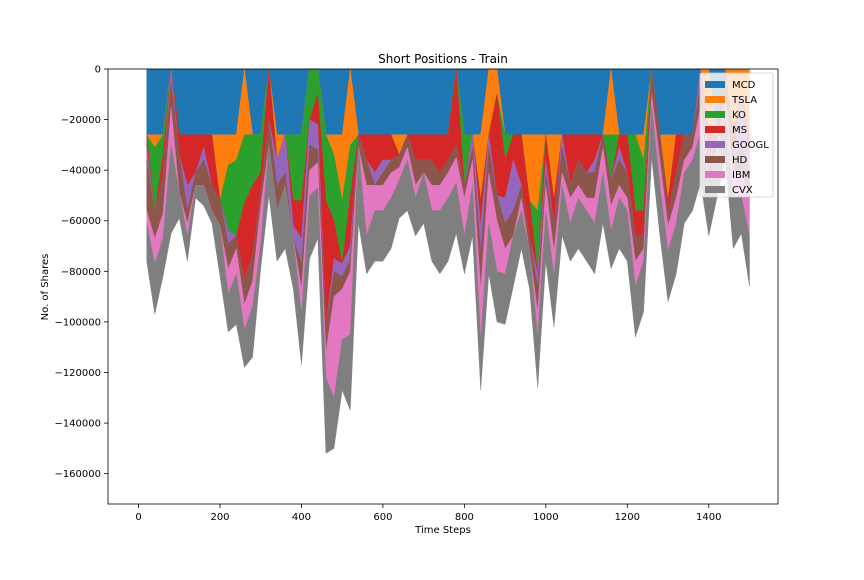 The height and width of the screenshot is (580, 864). What do you see at coordinates (81, 171) in the screenshot?
I see `y-tick-label: −40000` at bounding box center [81, 171].